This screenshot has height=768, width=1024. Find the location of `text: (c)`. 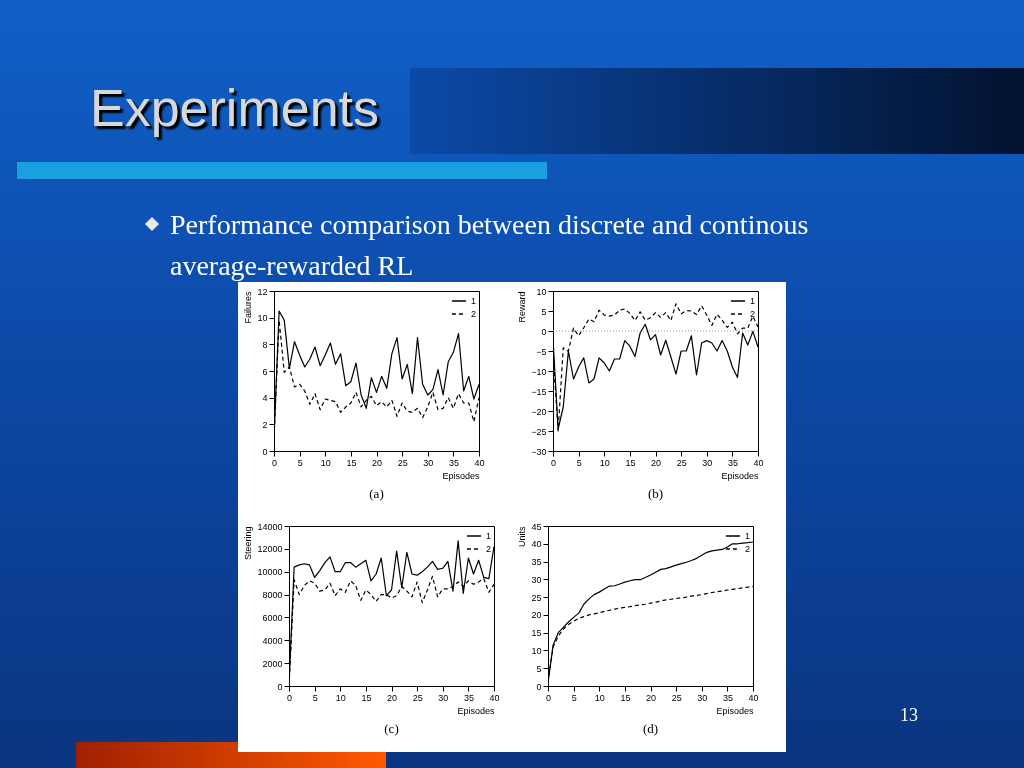

text: (c) is located at coordinates (391, 728).